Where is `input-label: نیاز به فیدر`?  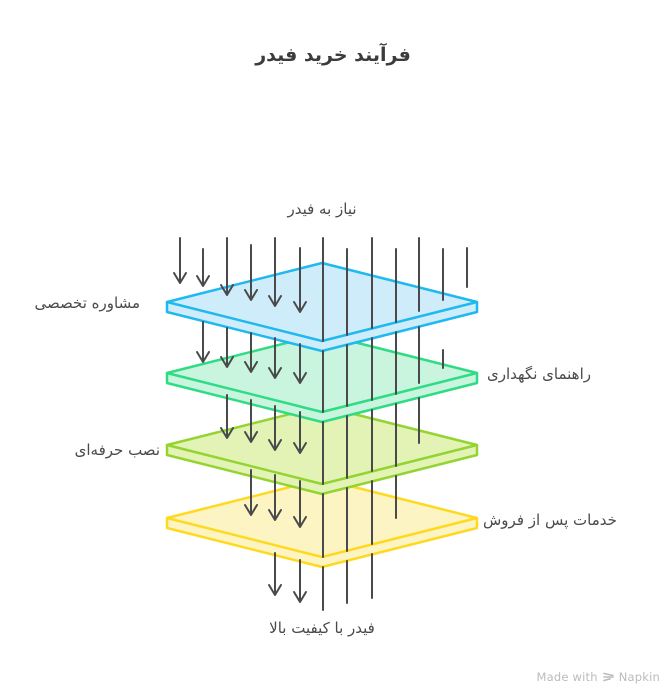
input-label: نیاز به فیدر is located at coordinates (322, 209).